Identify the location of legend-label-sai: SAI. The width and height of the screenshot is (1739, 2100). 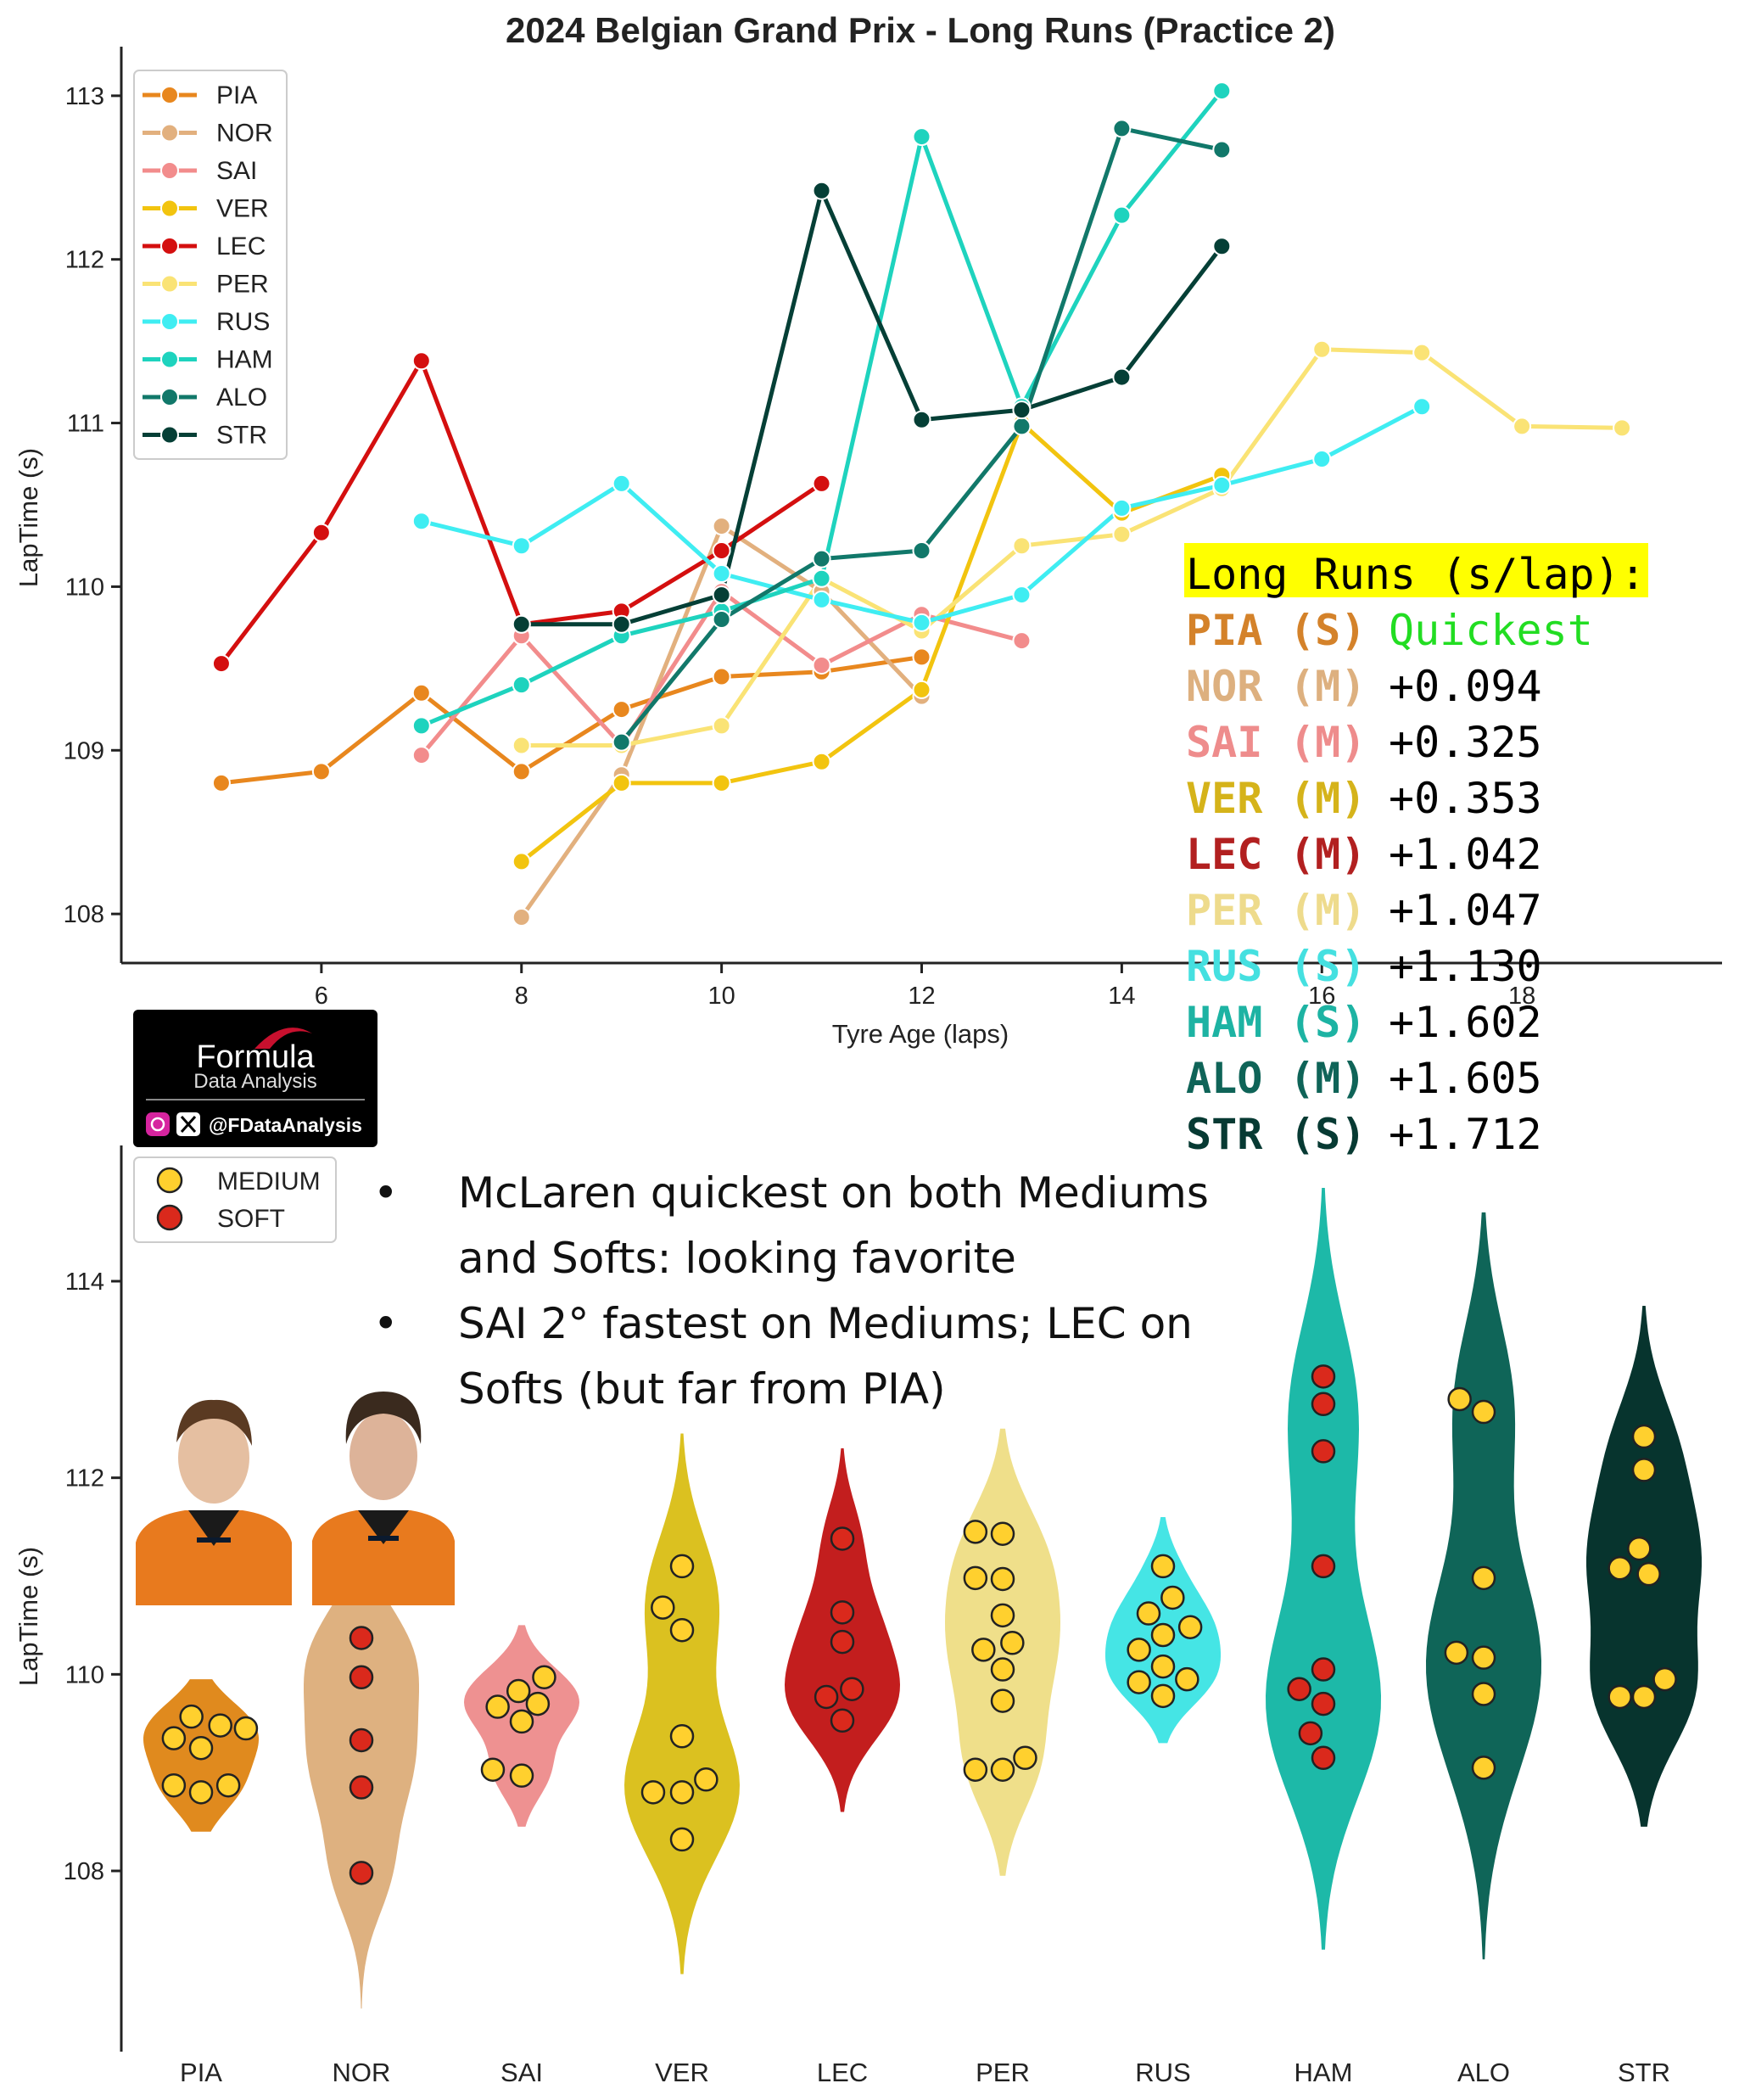
(236, 171).